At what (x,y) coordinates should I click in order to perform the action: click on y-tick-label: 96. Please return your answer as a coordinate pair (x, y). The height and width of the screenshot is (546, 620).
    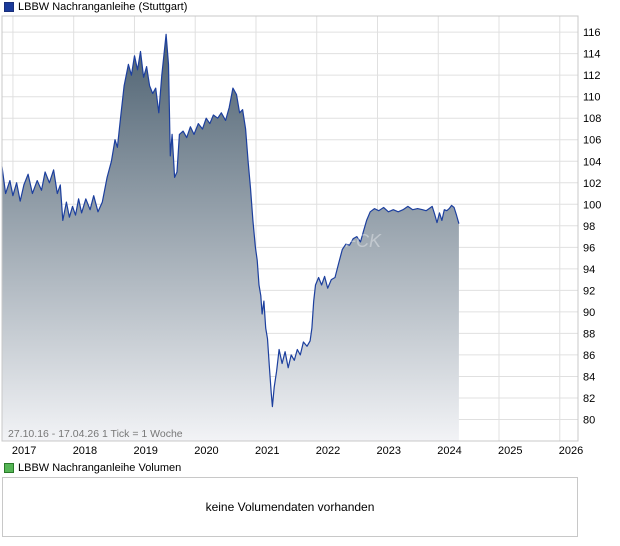
    Looking at the image, I should click on (589, 248).